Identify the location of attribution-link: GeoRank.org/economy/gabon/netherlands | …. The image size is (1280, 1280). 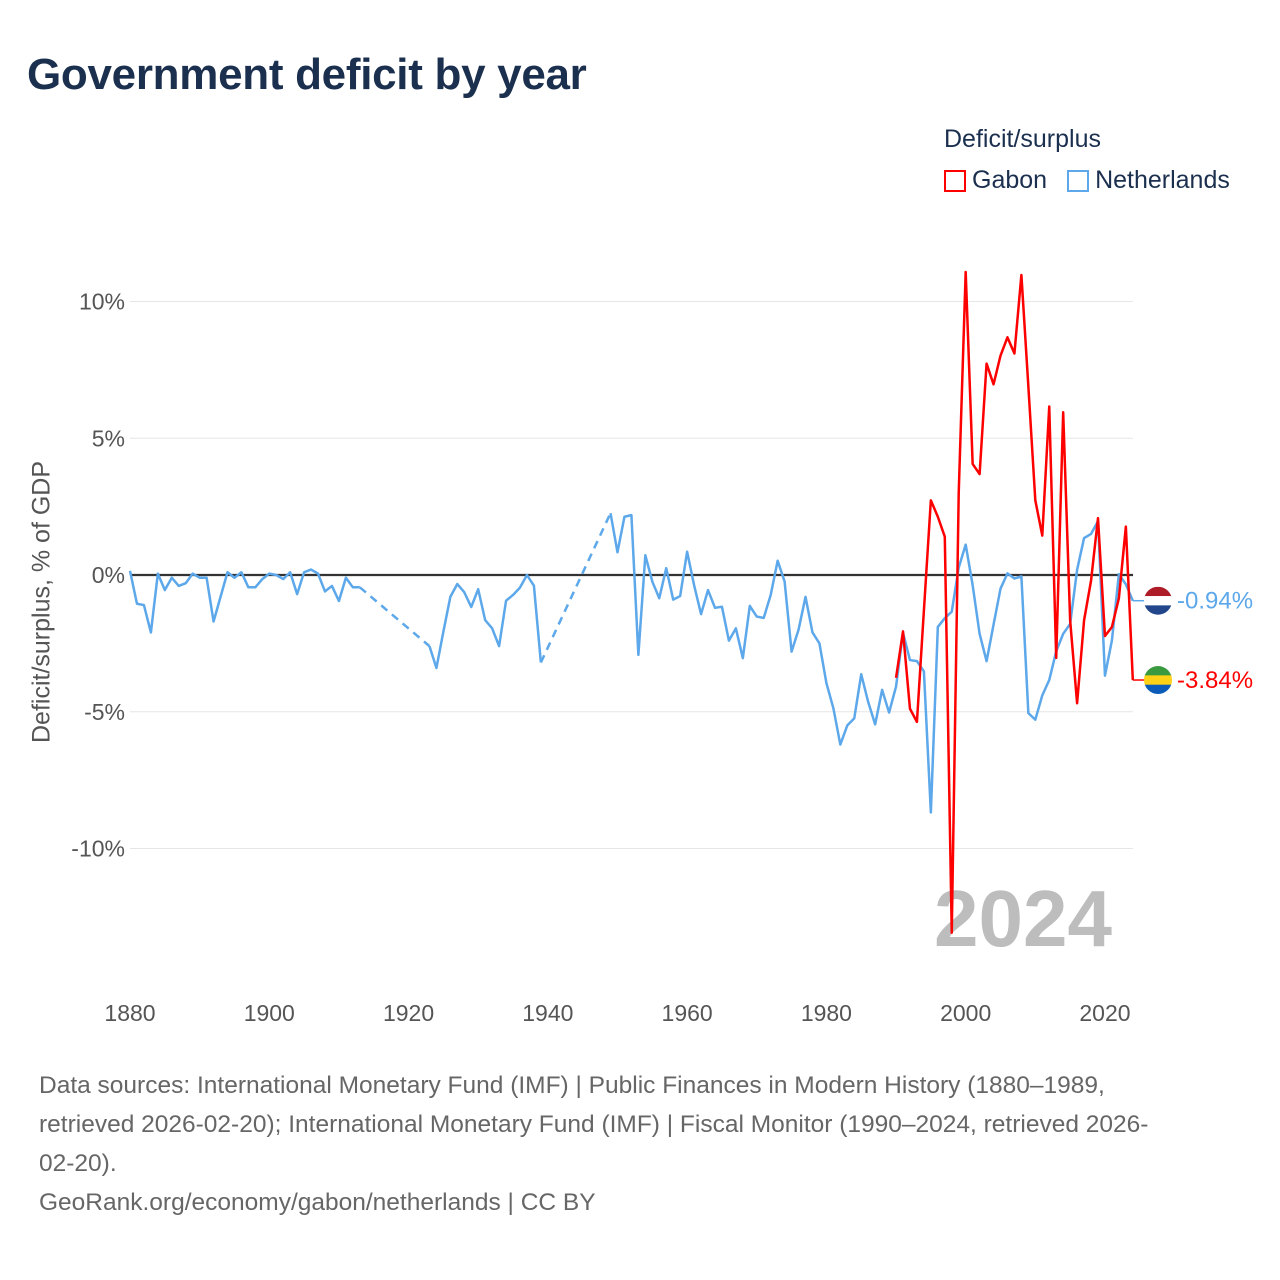
(317, 1202).